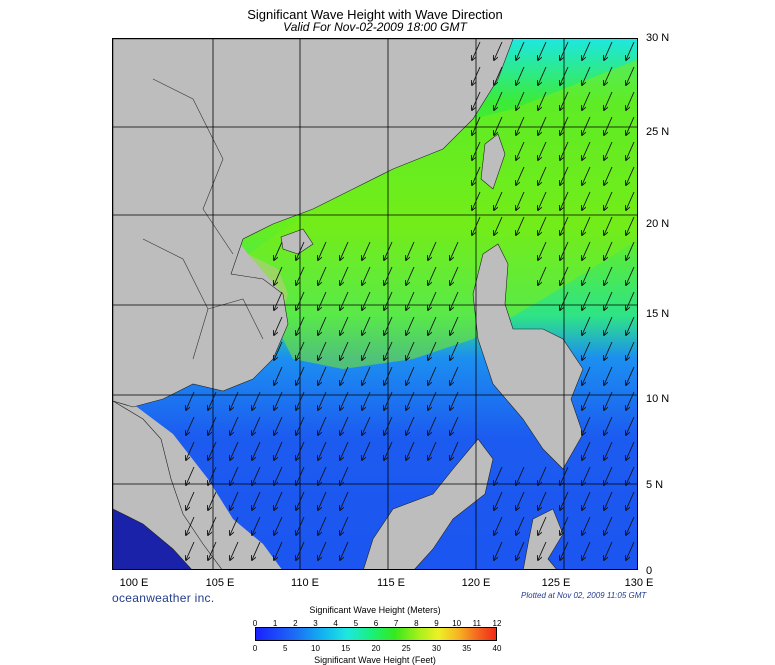 This screenshot has height=665, width=775. I want to click on lon-label-125e: 125 E, so click(556, 583).